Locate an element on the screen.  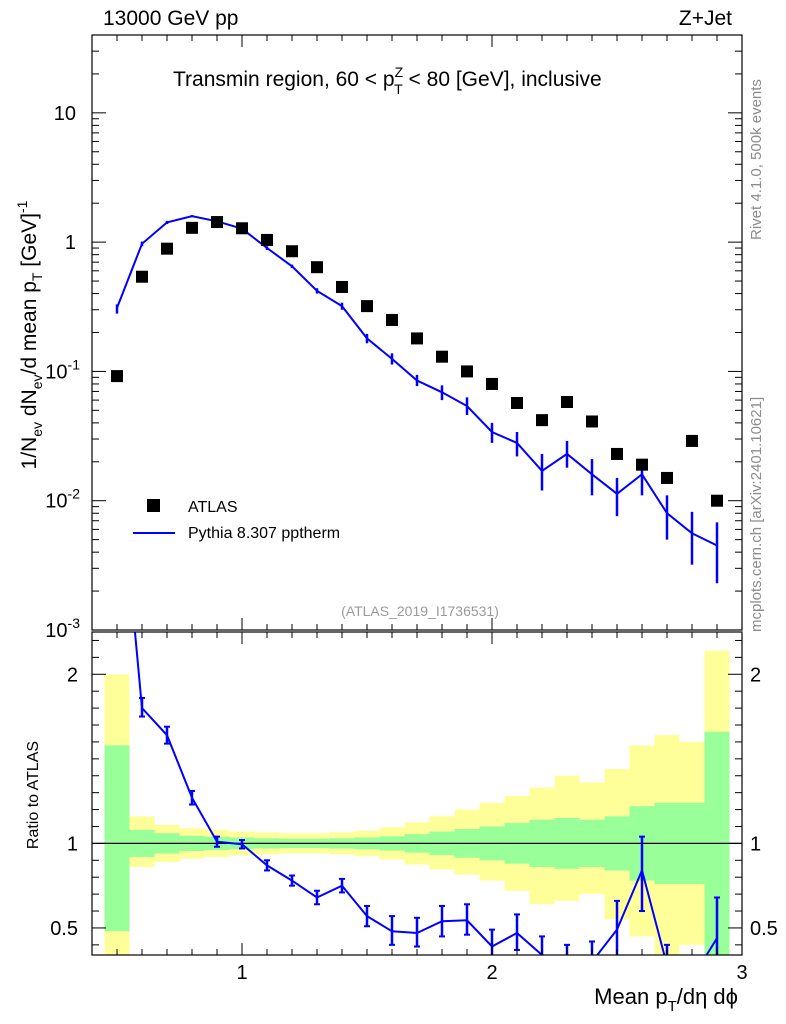
rivet-version-label: Rivet 4.1.0, 500k events is located at coordinates (756, 159).